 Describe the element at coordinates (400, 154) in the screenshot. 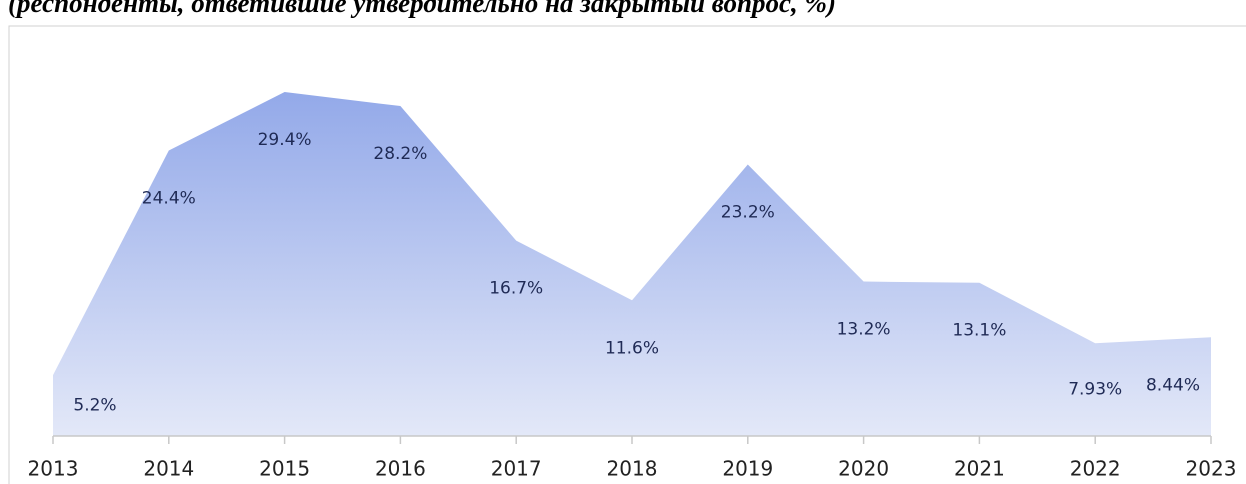

I see `data-label: 28.2%` at that location.